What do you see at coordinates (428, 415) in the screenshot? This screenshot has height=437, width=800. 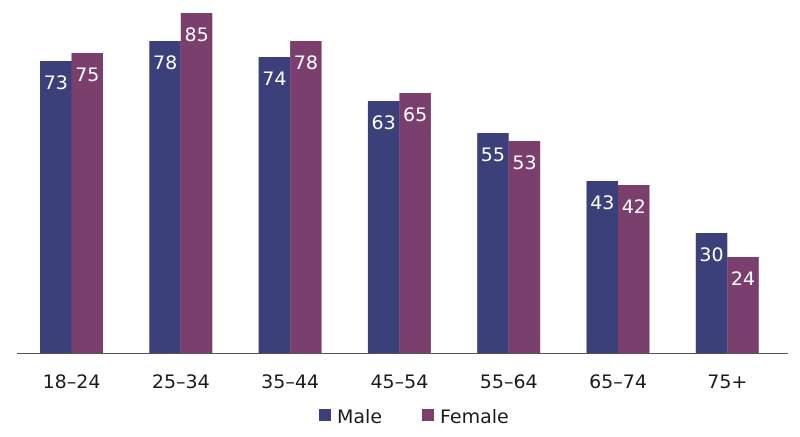 I see `legend-swatch-female` at bounding box center [428, 415].